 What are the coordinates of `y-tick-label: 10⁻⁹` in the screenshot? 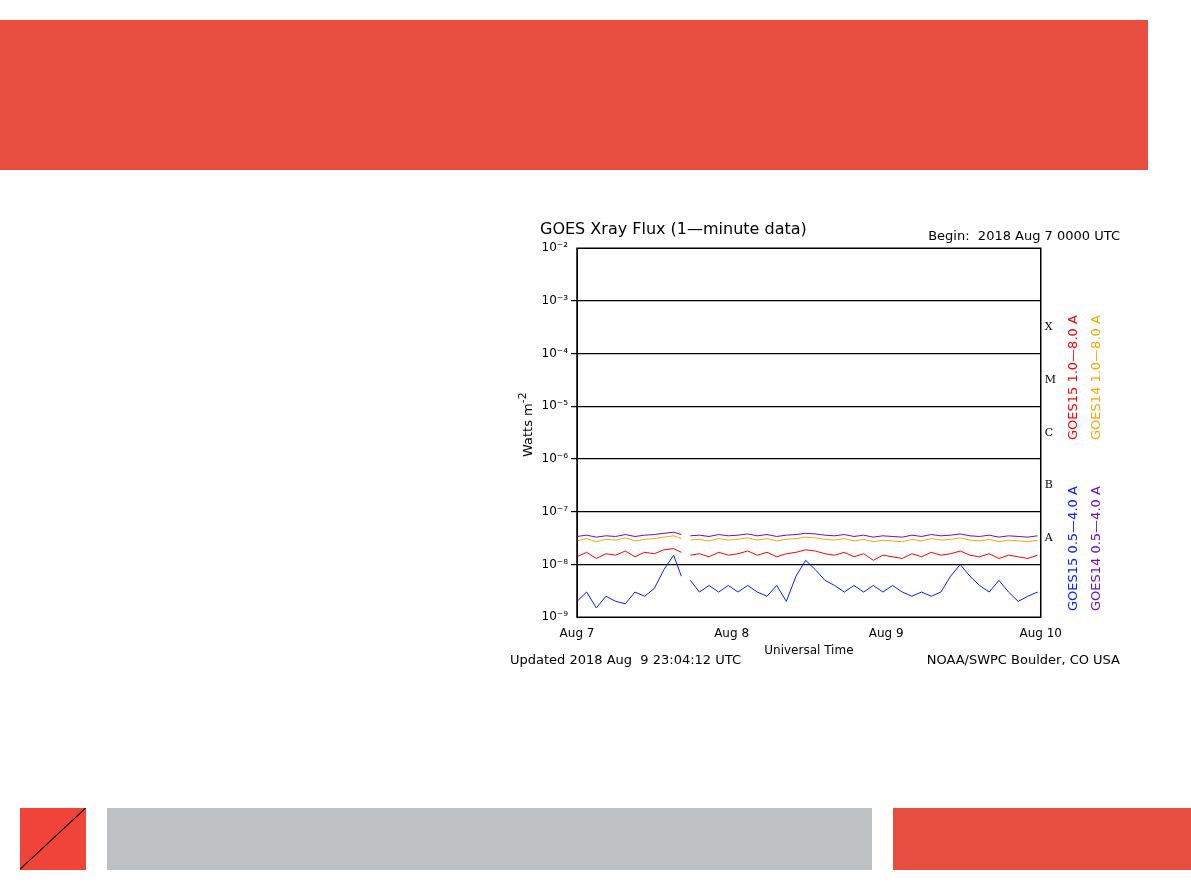 It's located at (555, 616).